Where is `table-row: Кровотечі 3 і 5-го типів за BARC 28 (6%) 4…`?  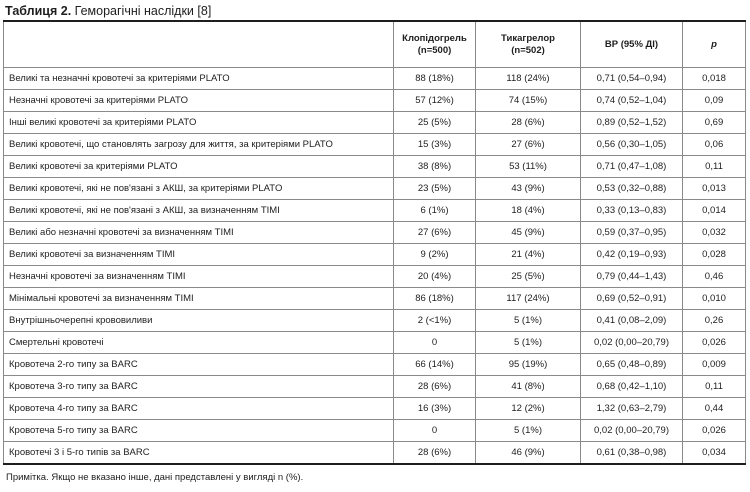
table-row: Кровотечі 3 і 5-го типів за BARC 28 (6%) 4… is located at coordinates (374, 453).